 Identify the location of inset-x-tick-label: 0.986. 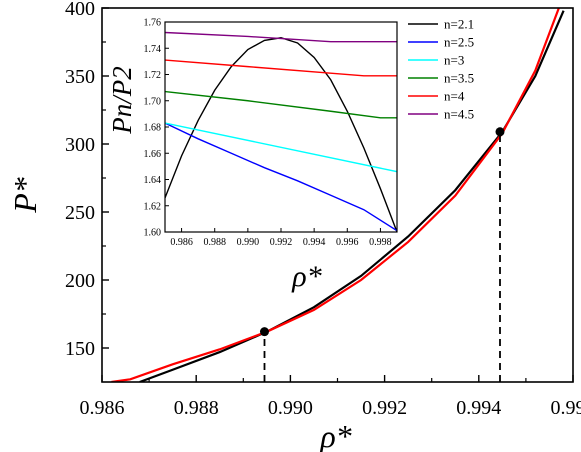
(181, 242).